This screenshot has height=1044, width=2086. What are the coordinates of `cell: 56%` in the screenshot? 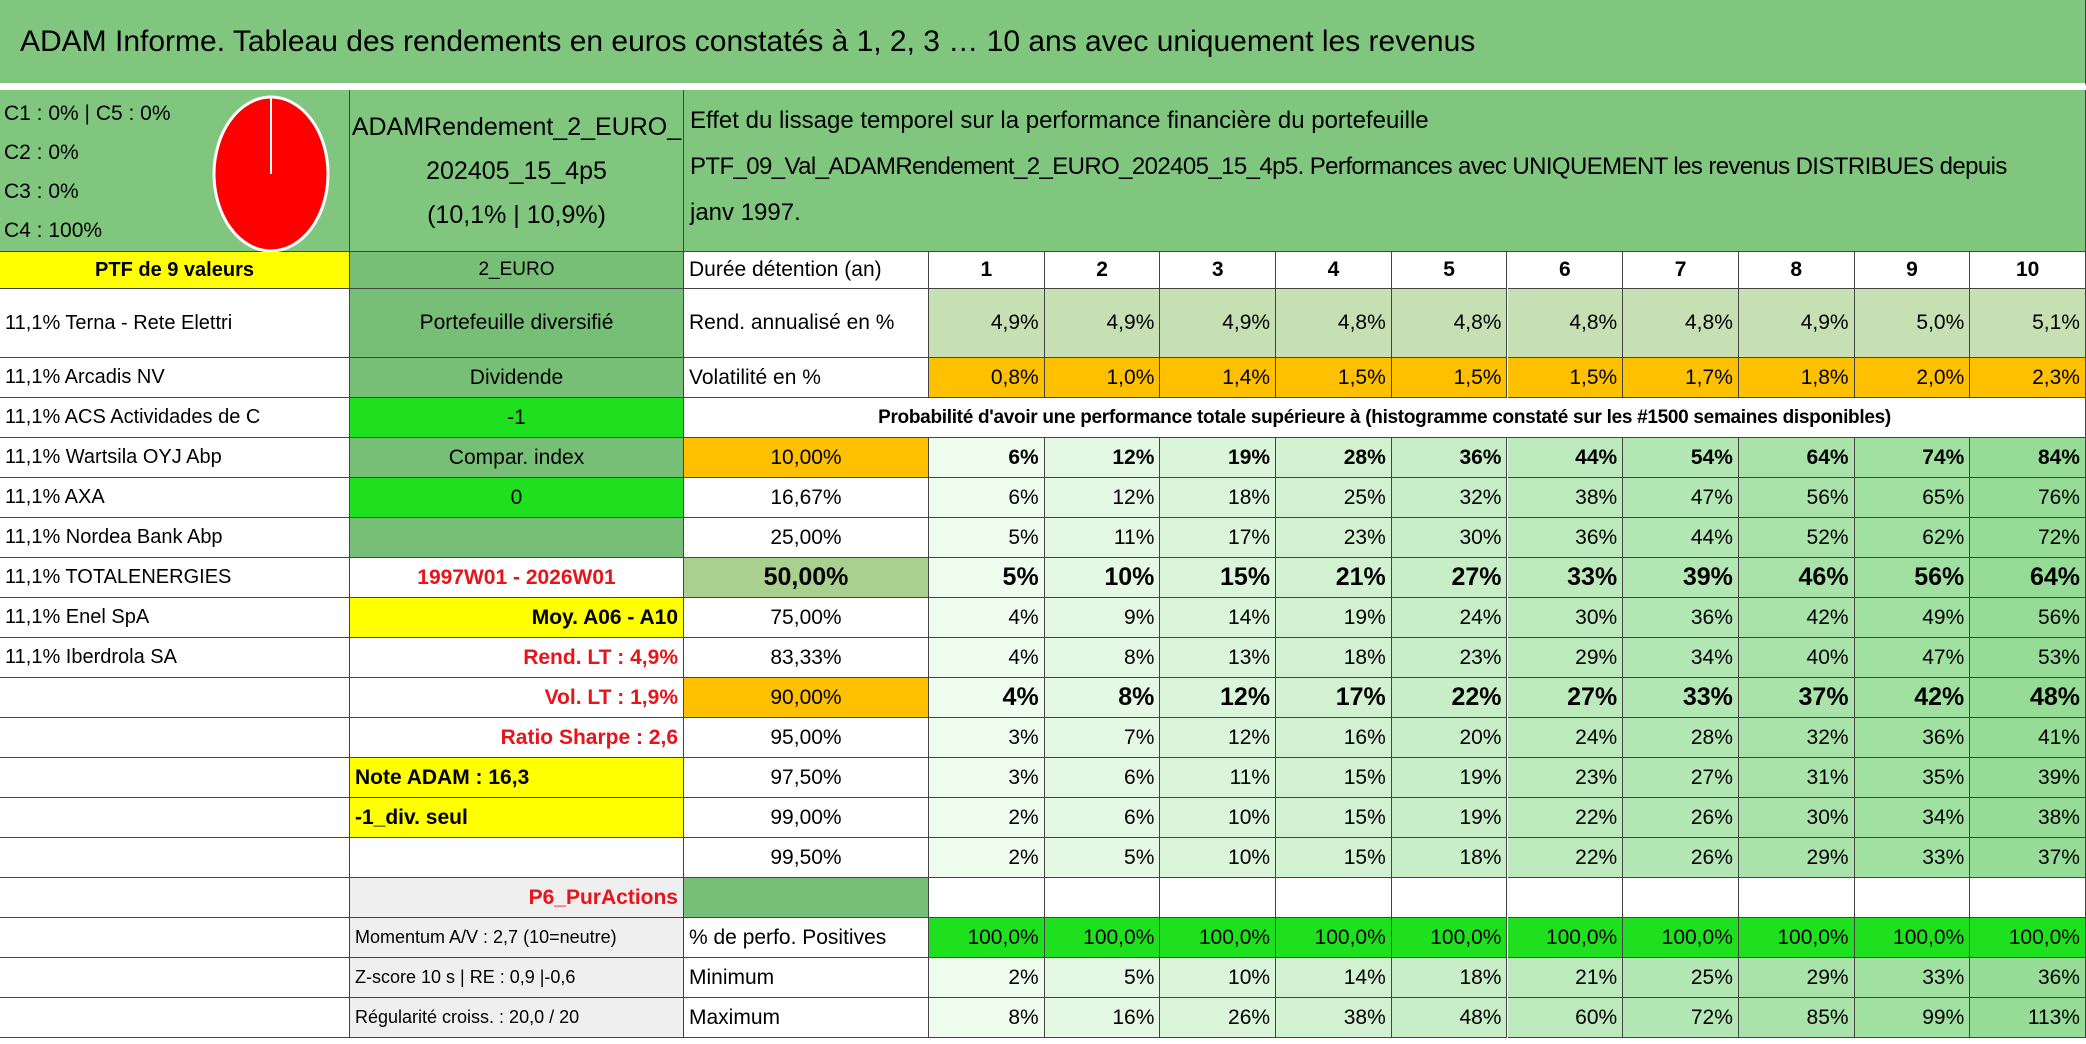 It's located at (1796, 498).